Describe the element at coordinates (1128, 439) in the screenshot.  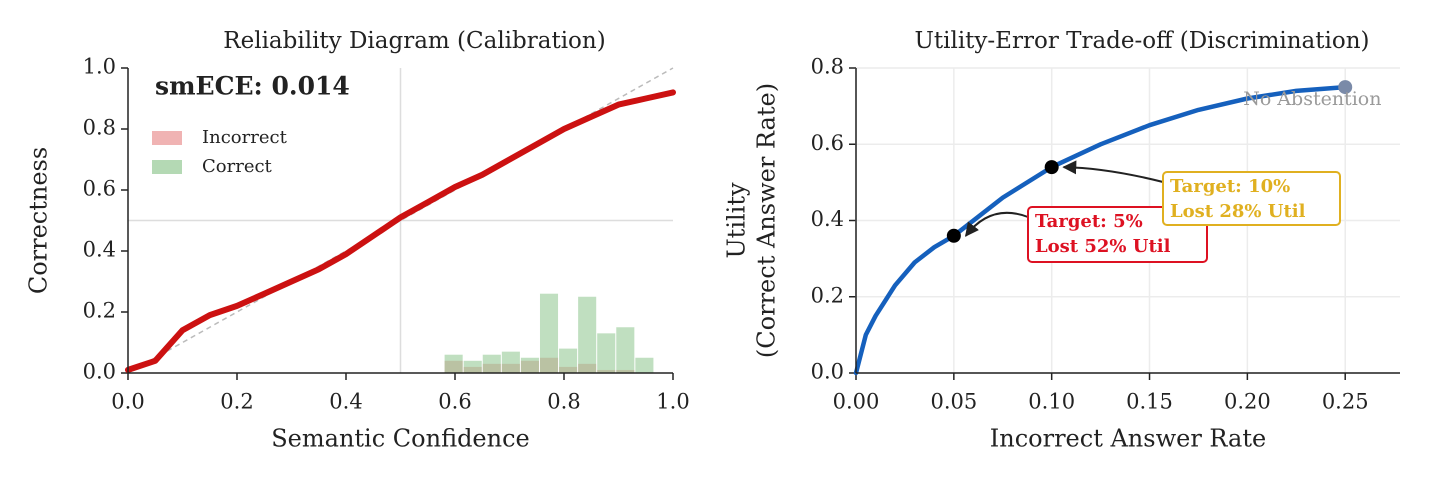
I see `x-axis-label: Incorrect Answer Rate` at that location.